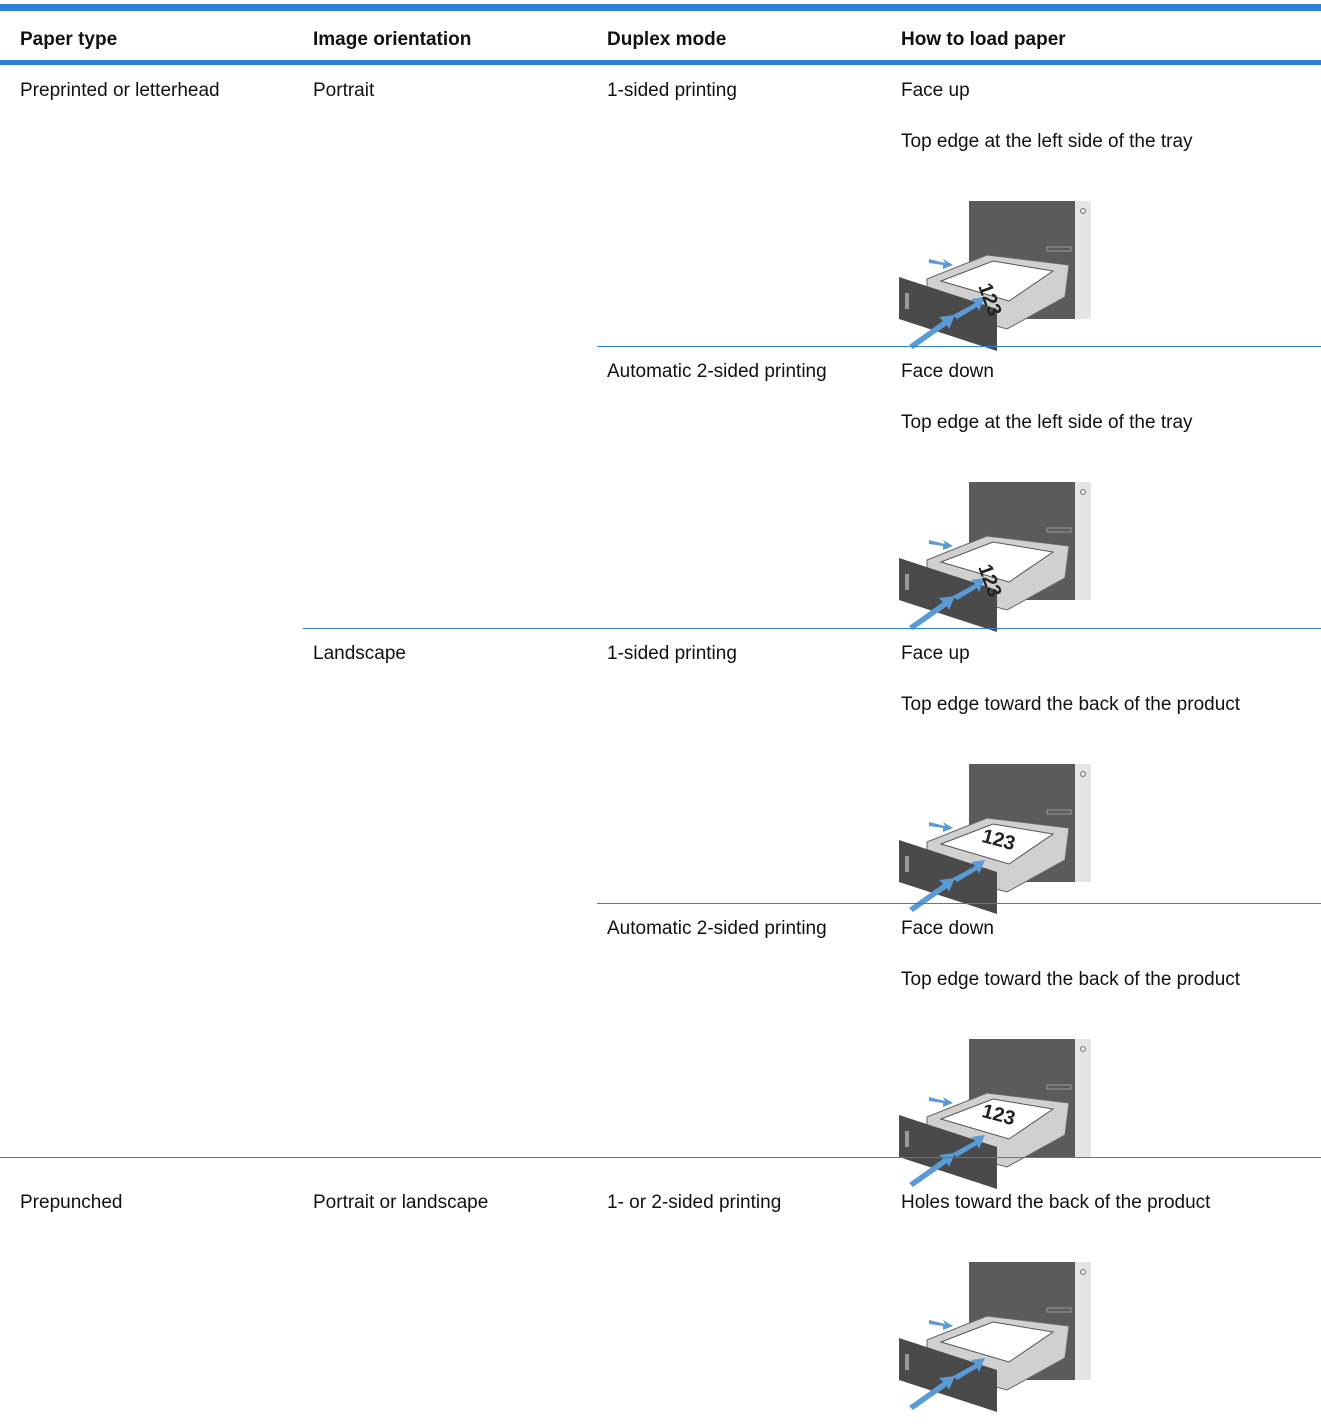 Image resolution: width=1321 pixels, height=1428 pixels. Describe the element at coordinates (69, 39) in the screenshot. I see `header-cell: Paper type` at that location.